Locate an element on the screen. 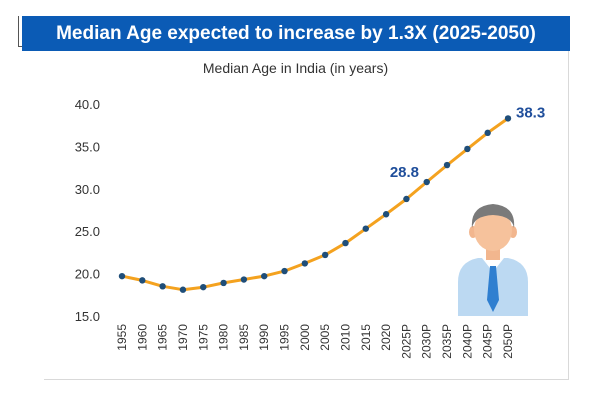 This screenshot has height=403, width=591. chart-title: Median Age in India (in years) is located at coordinates (295, 68).